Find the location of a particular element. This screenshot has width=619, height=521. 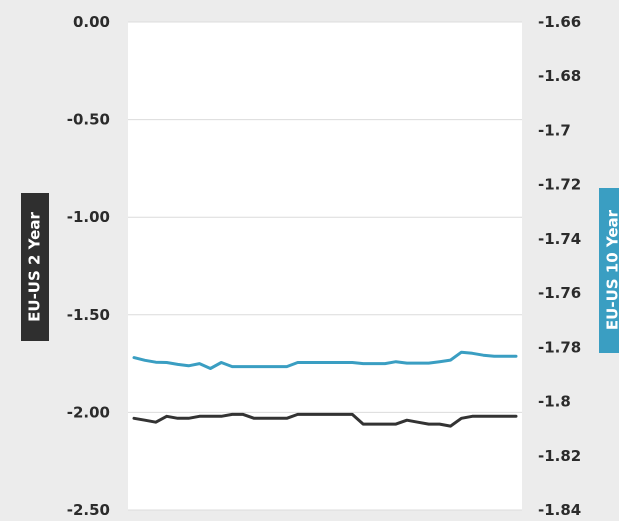

right-tick-label: -1.7 is located at coordinates (554, 130).